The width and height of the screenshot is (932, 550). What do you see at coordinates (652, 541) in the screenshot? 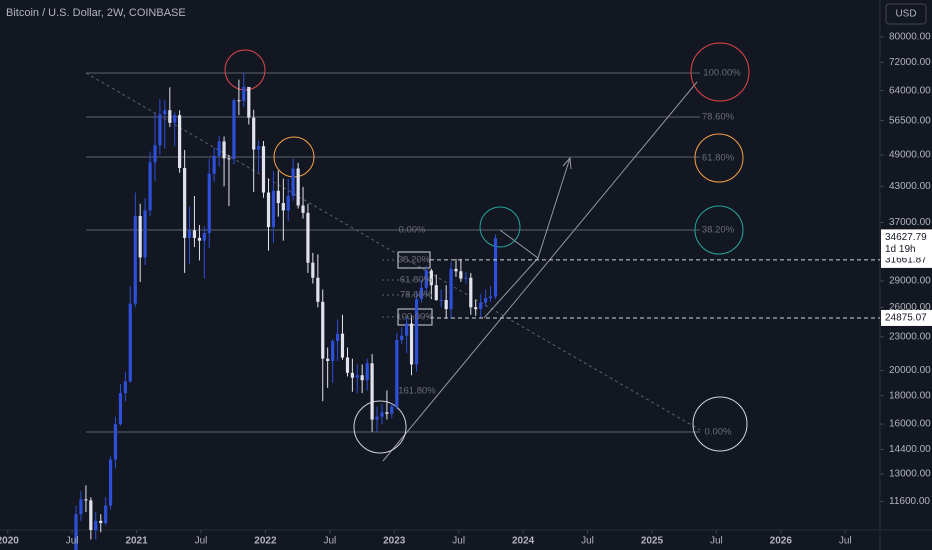
I see `x-tick-label: 2025` at bounding box center [652, 541].